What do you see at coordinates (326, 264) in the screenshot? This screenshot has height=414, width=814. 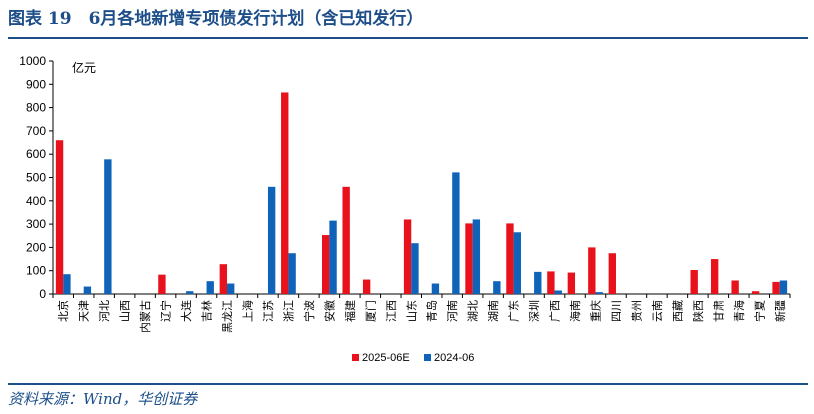 I see `bar-2025-06E-安徽` at bounding box center [326, 264].